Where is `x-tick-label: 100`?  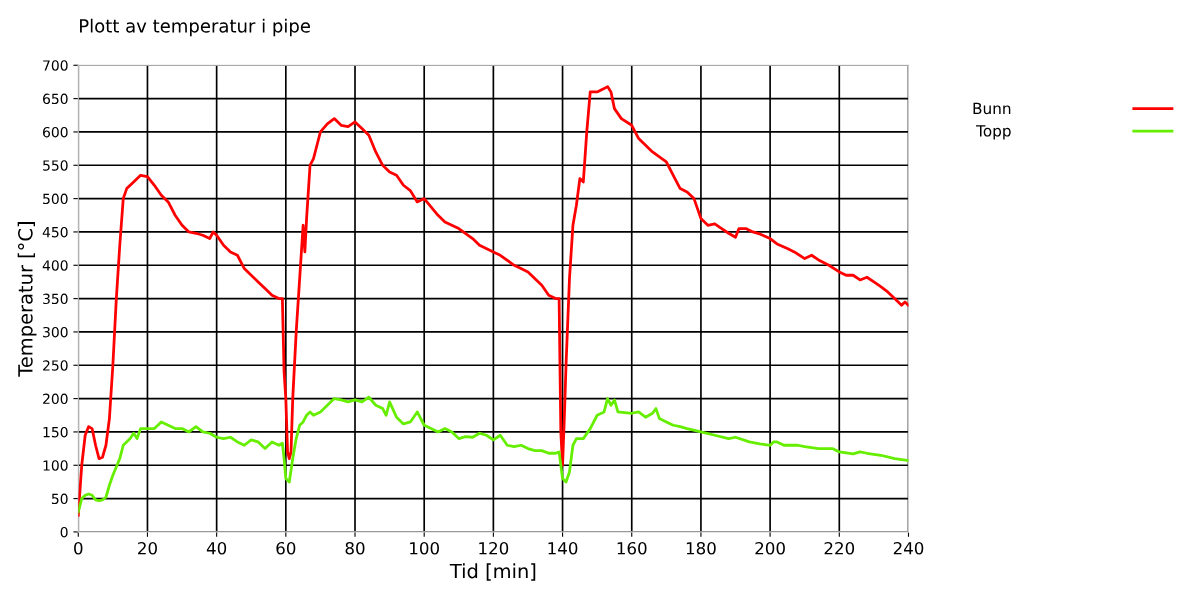
x-tick-label: 100 is located at coordinates (424, 548).